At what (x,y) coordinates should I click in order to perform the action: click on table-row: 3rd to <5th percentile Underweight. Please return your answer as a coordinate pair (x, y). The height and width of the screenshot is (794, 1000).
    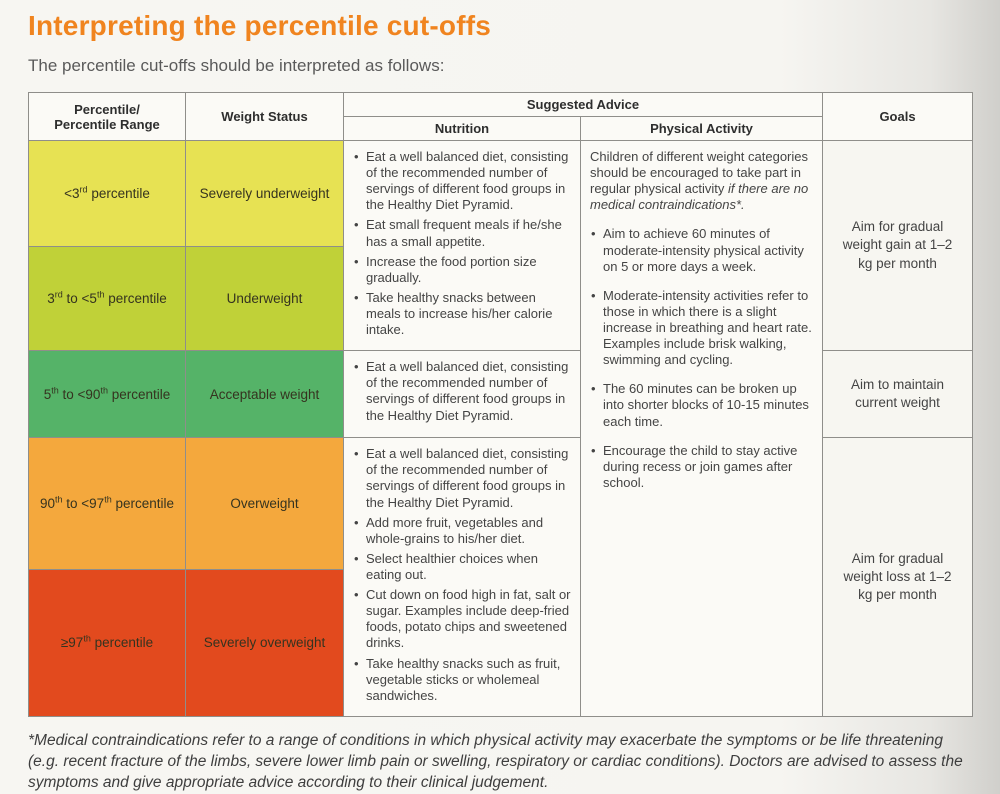
    Looking at the image, I should click on (500, 299).